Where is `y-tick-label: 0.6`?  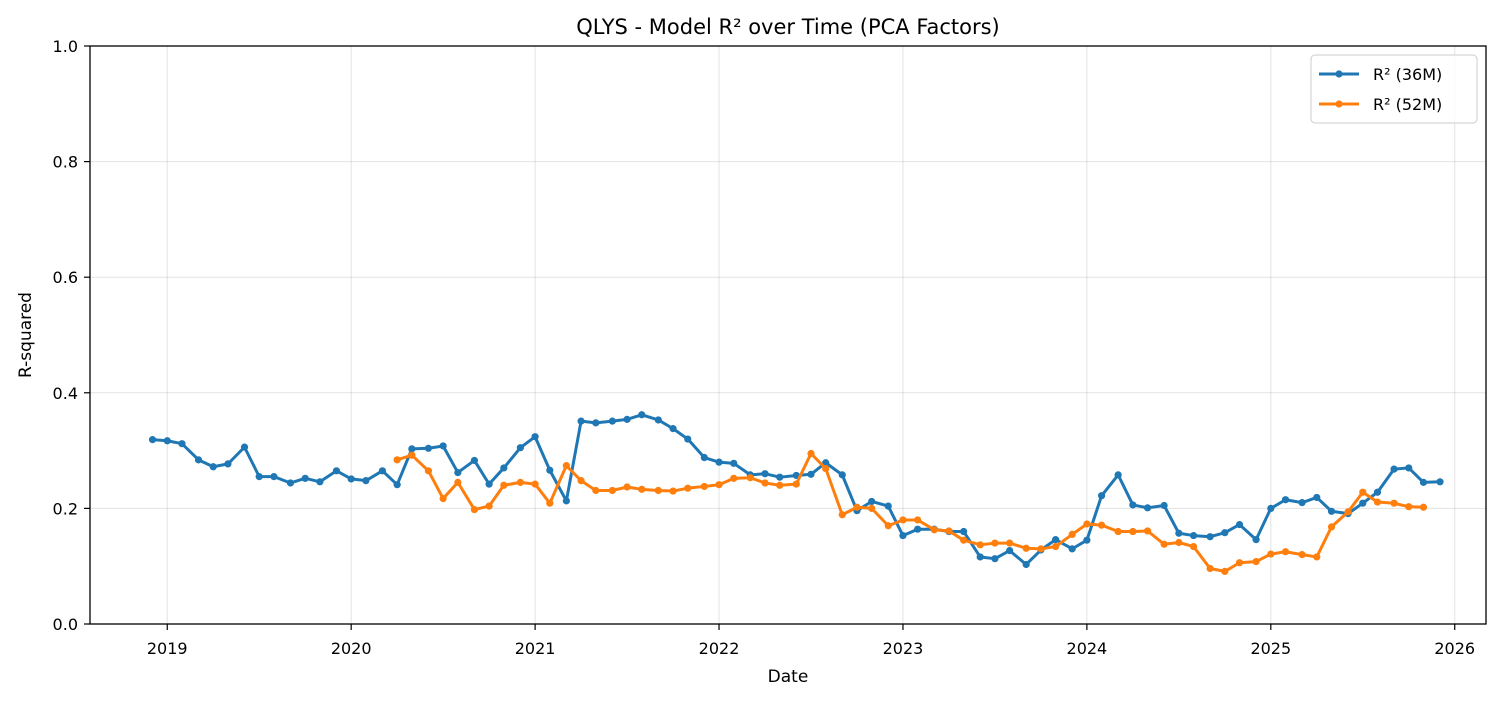
y-tick-label: 0.6 is located at coordinates (65, 277).